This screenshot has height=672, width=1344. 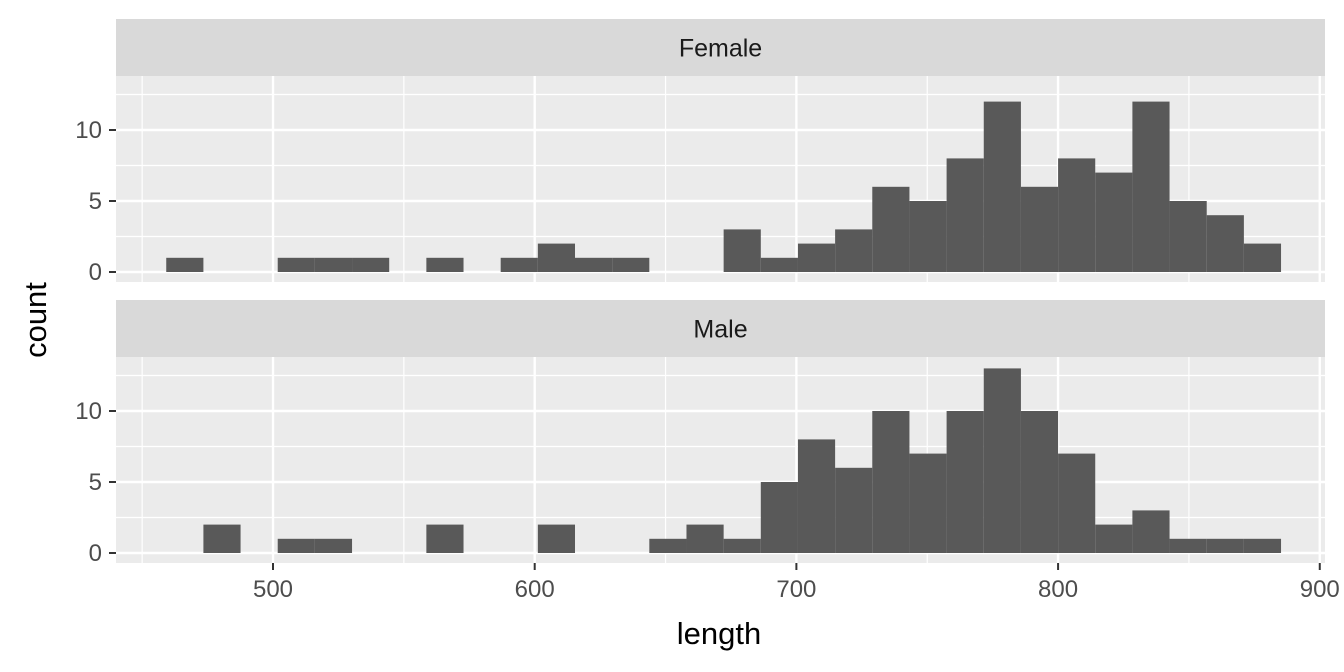 I want to click on x-tick-label: 800, so click(x=1058, y=589).